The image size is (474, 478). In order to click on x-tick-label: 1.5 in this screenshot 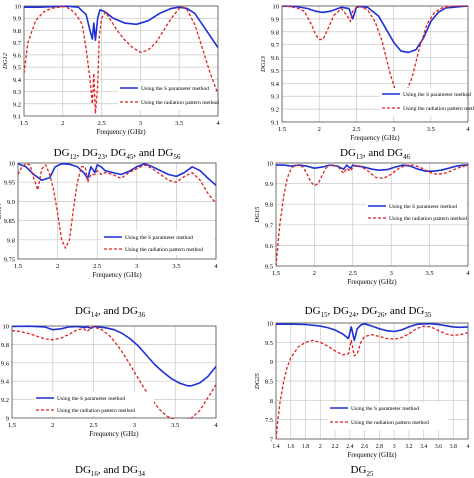, I will do `click(24, 123)`.